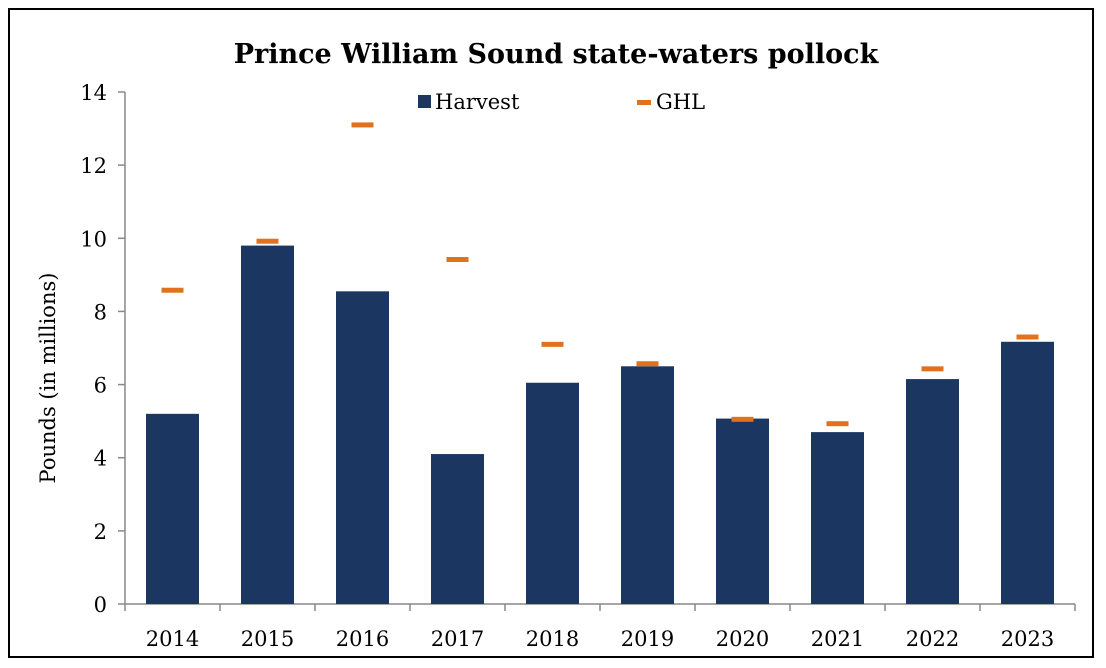 Image resolution: width=1106 pixels, height=668 pixels. Describe the element at coordinates (424, 101) in the screenshot. I see `legend-harvest-swatch` at that location.